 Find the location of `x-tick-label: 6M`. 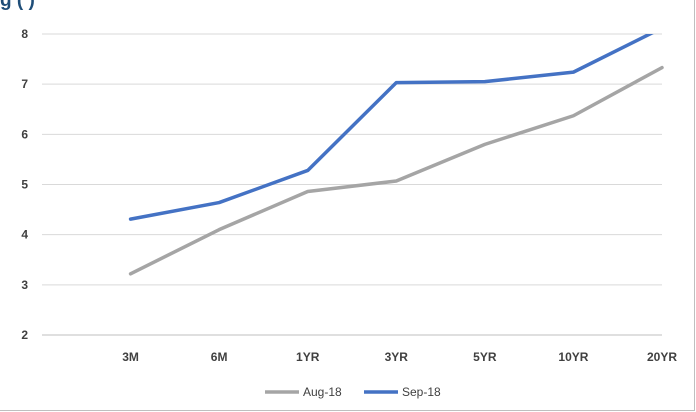

x-tick-label: 6M is located at coordinates (219, 357).